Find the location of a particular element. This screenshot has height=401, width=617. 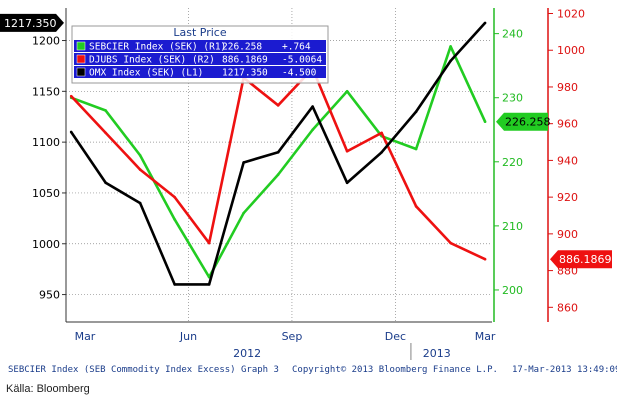

legend-last-2: 1217.350 is located at coordinates (245, 73).